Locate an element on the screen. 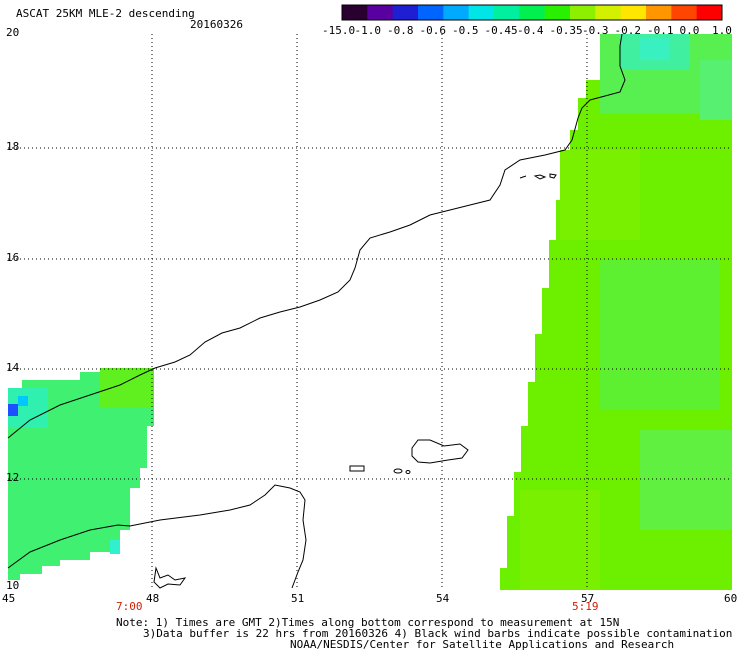  colorbar-frame is located at coordinates (532, 12).